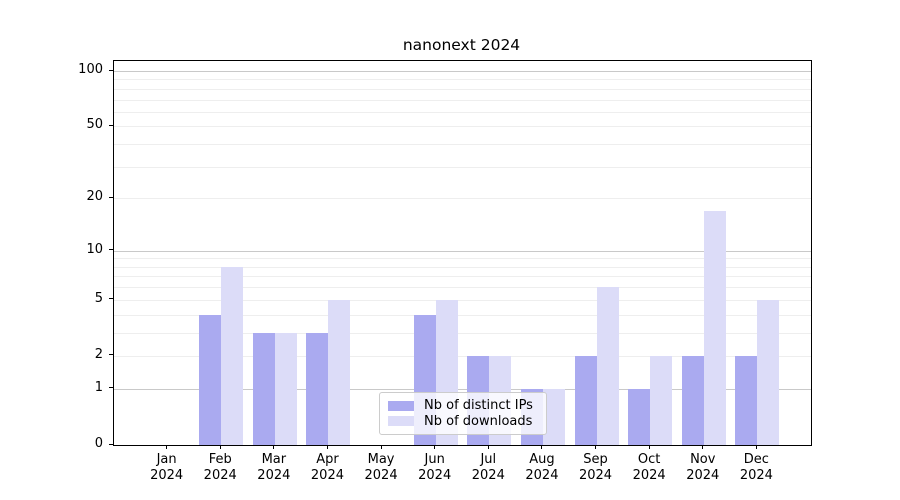 The width and height of the screenshot is (900, 500). What do you see at coordinates (381, 467) in the screenshot?
I see `x-tick-label-may: May 2024` at bounding box center [381, 467].